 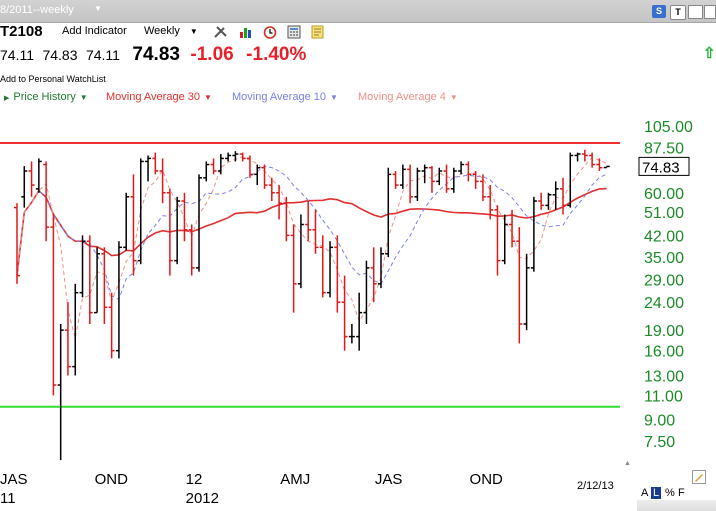 What do you see at coordinates (699, 477) in the screenshot?
I see `pencil-icon` at bounding box center [699, 477].